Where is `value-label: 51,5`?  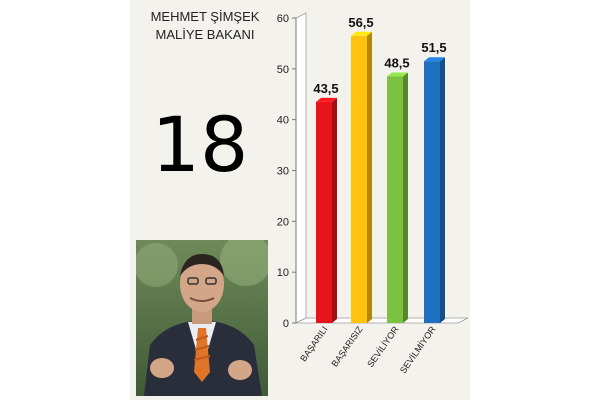
value-label: 51,5 is located at coordinates (433, 47).